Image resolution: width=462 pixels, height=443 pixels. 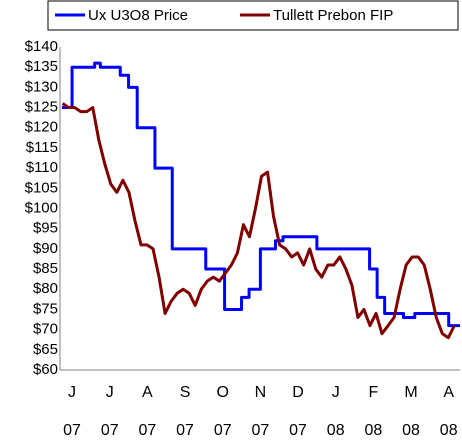 I want to click on y-tick-label: $105, so click(x=41, y=187).